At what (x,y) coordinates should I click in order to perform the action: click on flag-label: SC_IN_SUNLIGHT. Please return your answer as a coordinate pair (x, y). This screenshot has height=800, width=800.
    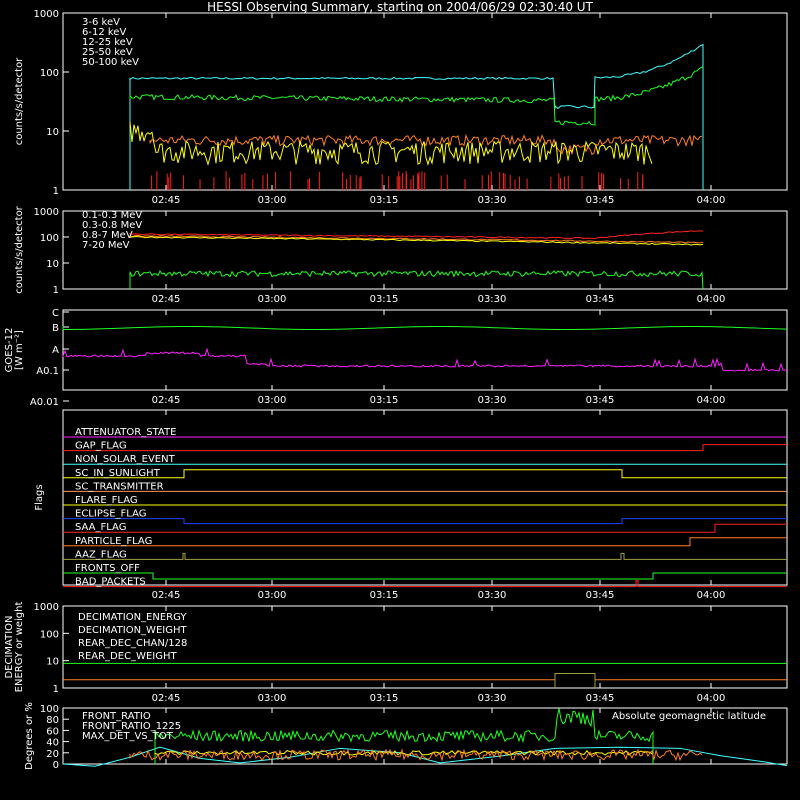
    Looking at the image, I should click on (118, 473).